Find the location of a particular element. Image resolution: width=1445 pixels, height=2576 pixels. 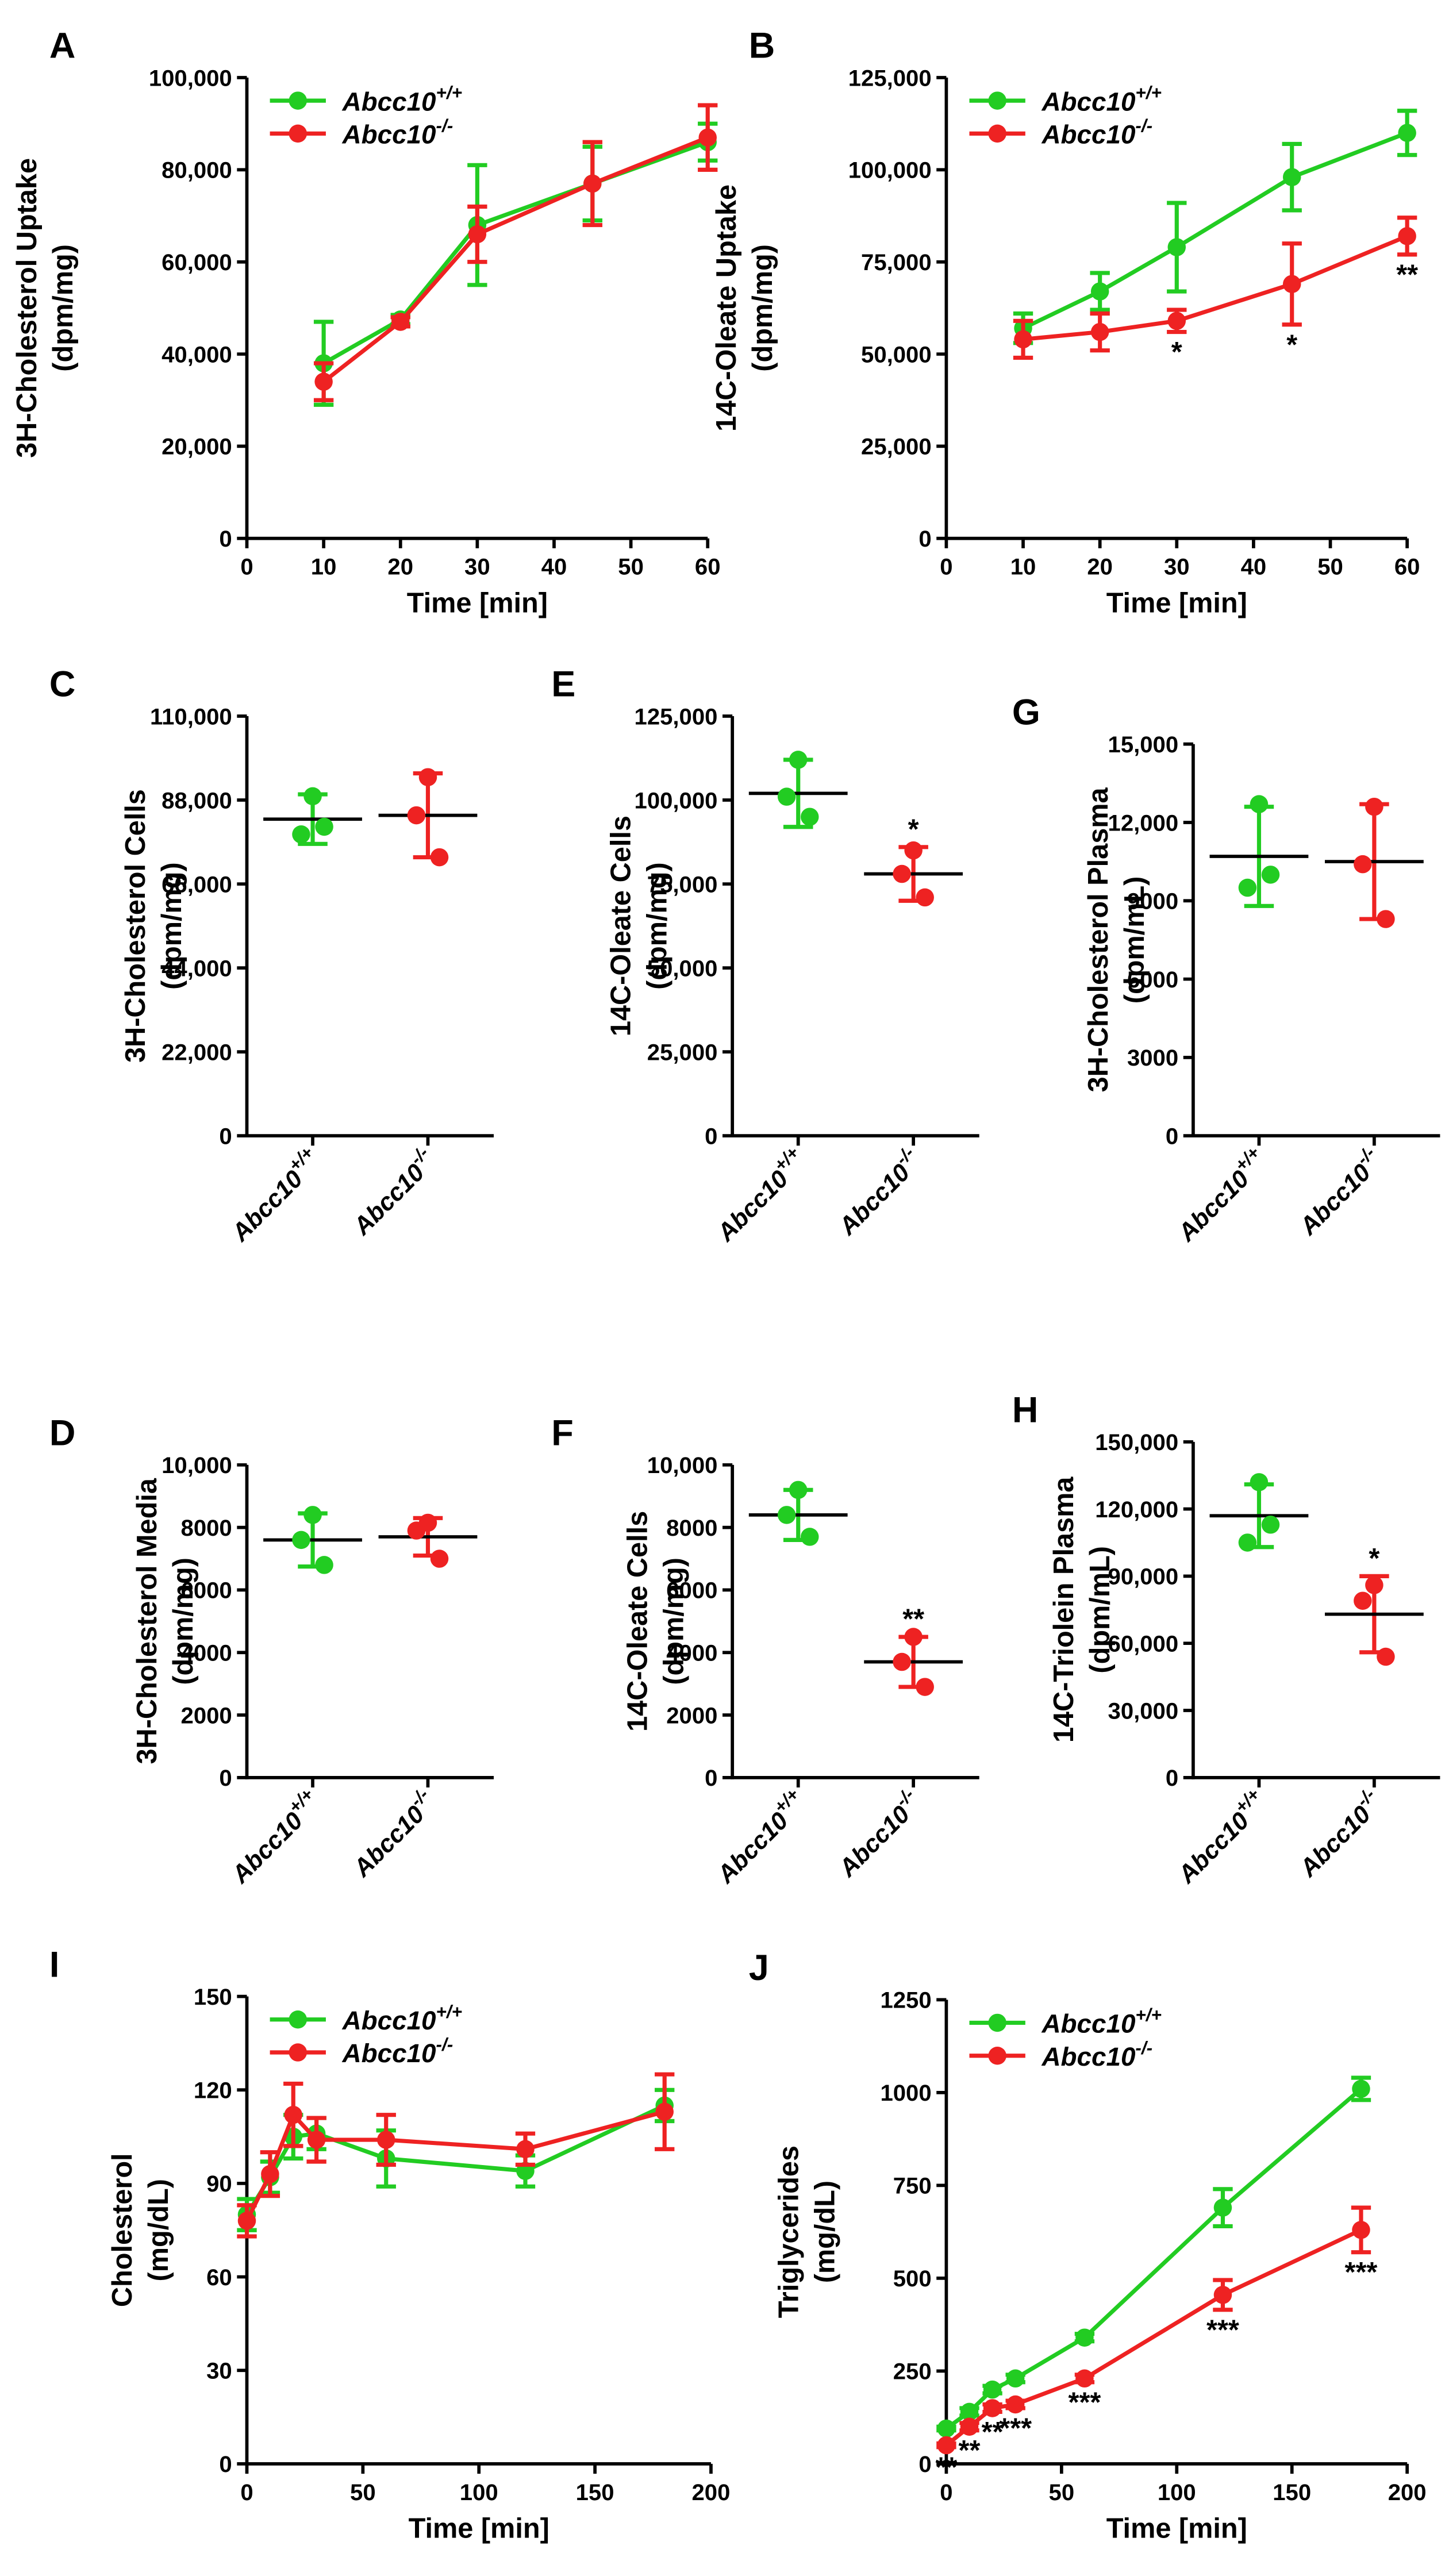

x-tick-label: 30 is located at coordinates (477, 567).